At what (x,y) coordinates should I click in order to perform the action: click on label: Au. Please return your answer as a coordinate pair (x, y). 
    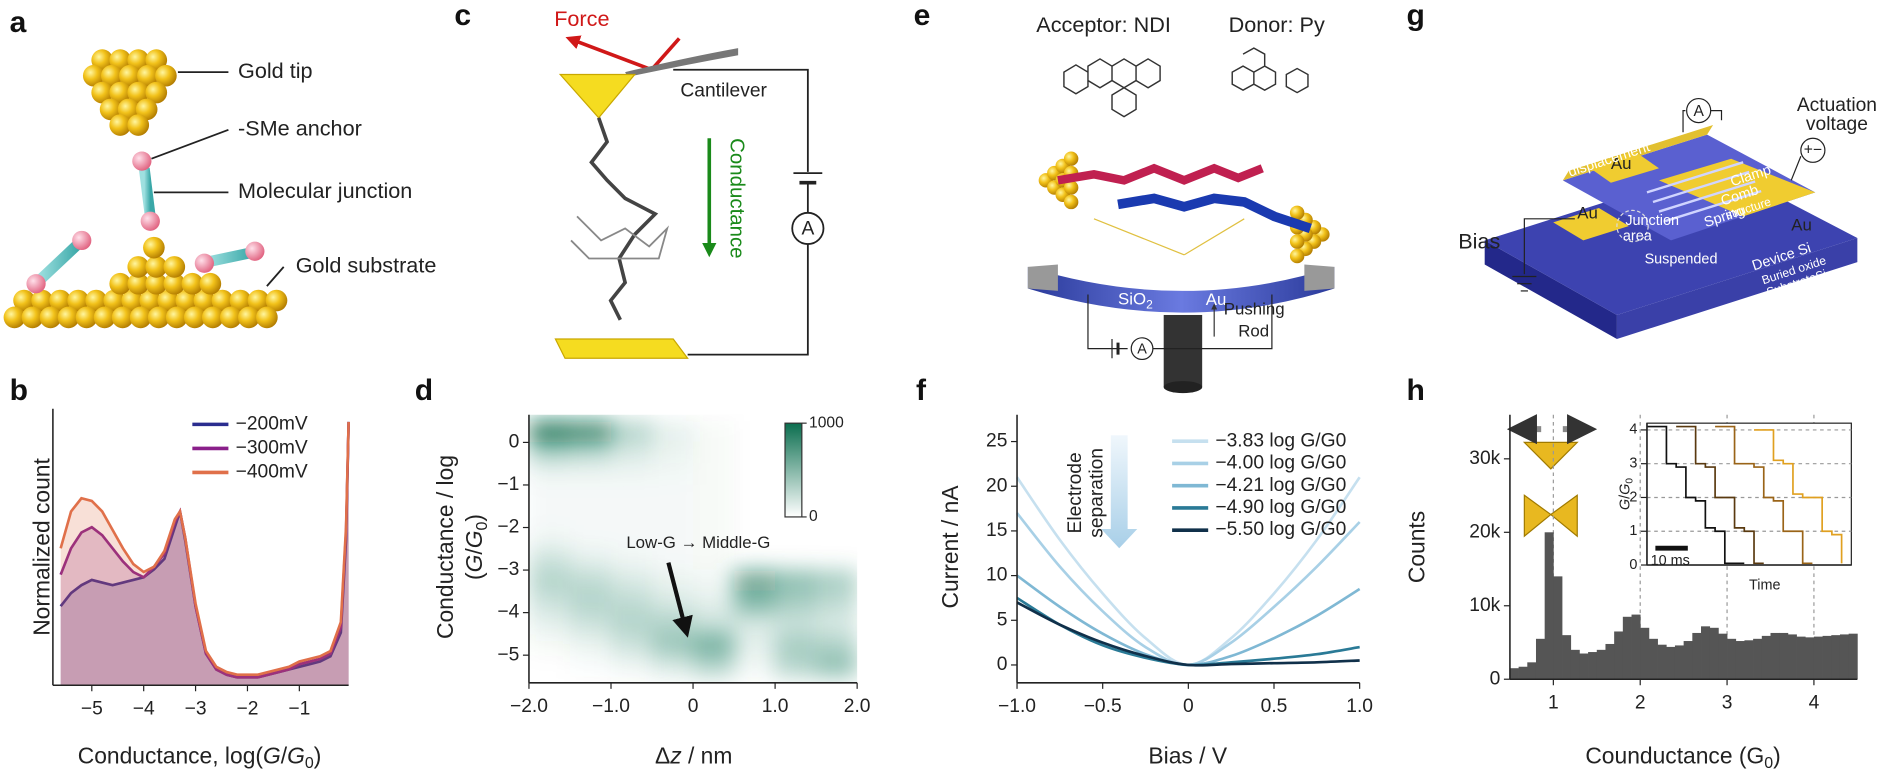
    Looking at the image, I should click on (1216, 299).